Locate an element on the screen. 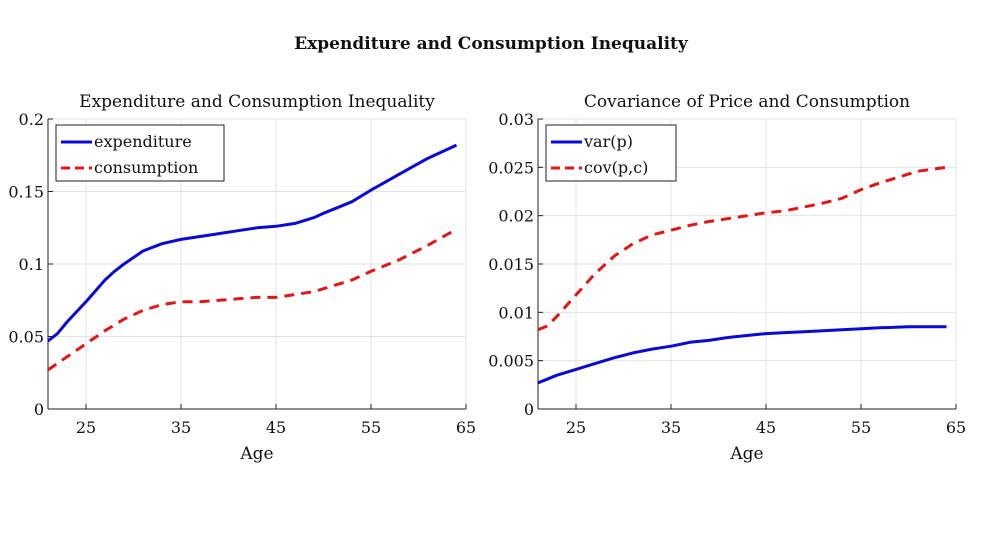 The image size is (982, 552). legend-label: var(p) is located at coordinates (608, 141).